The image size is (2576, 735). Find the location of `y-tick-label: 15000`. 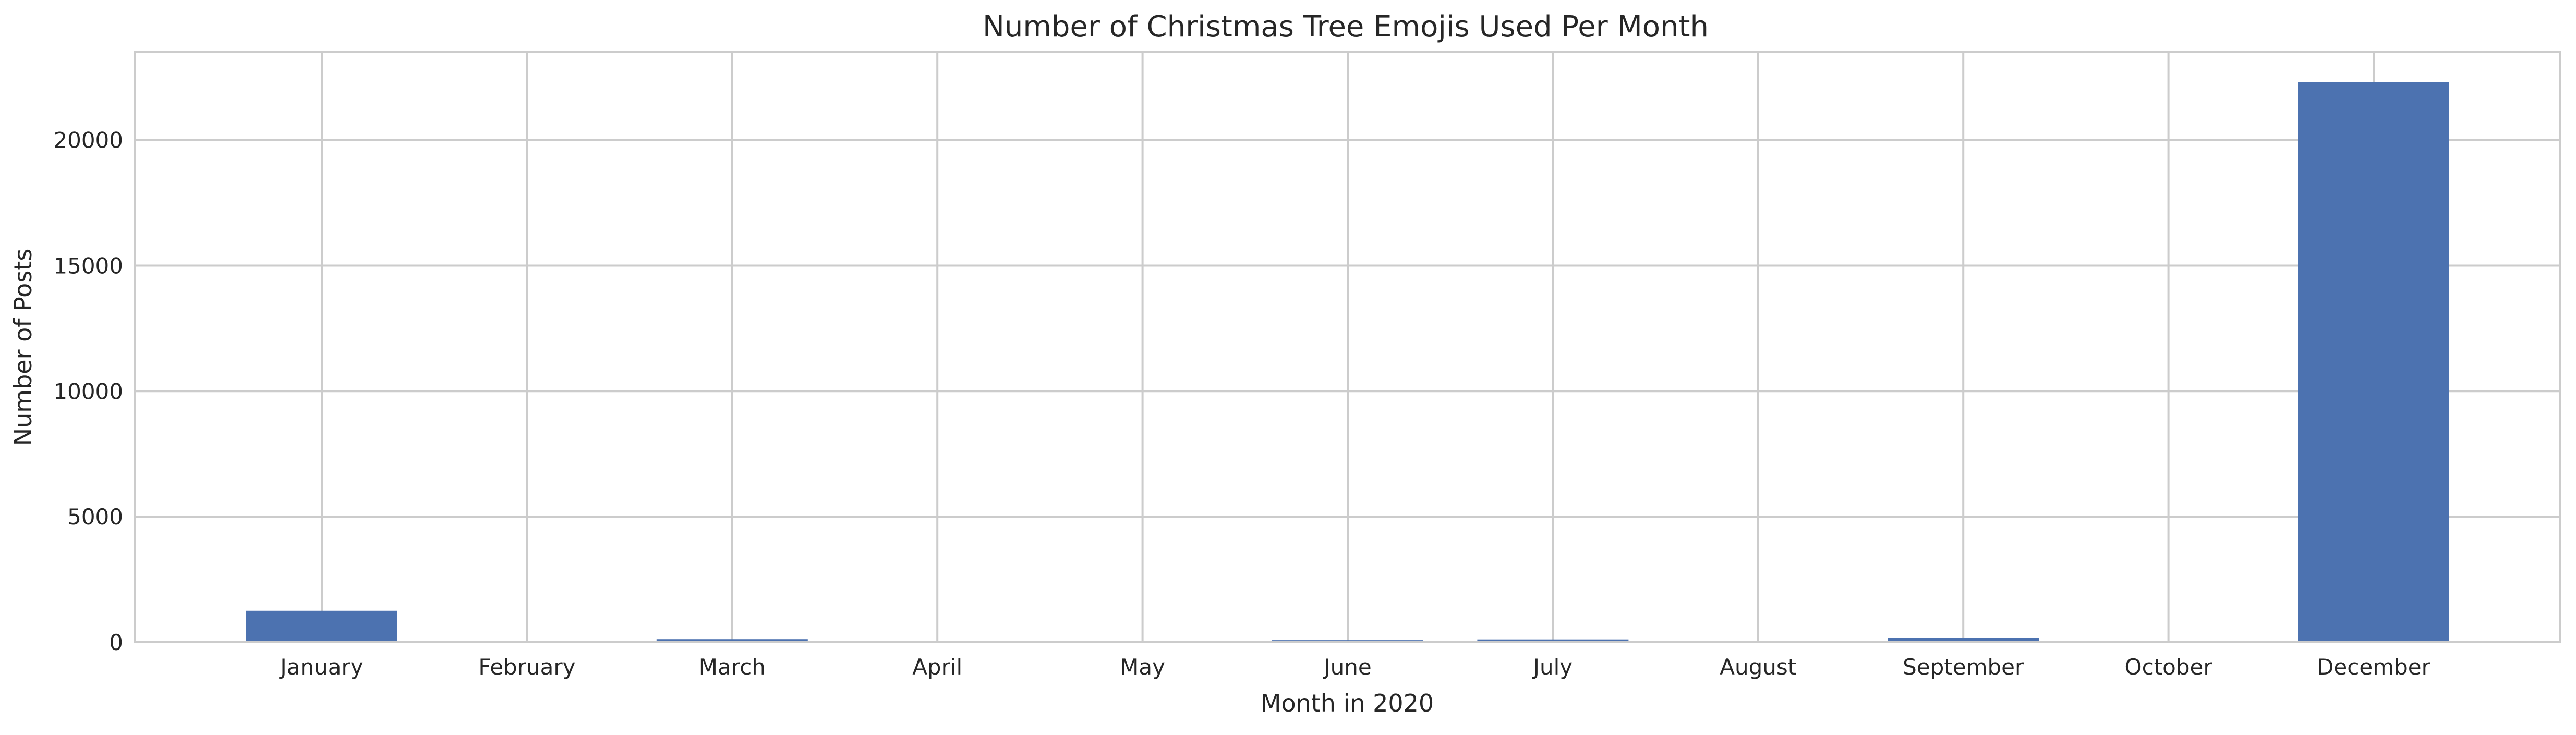

y-tick-label: 15000 is located at coordinates (88, 265).